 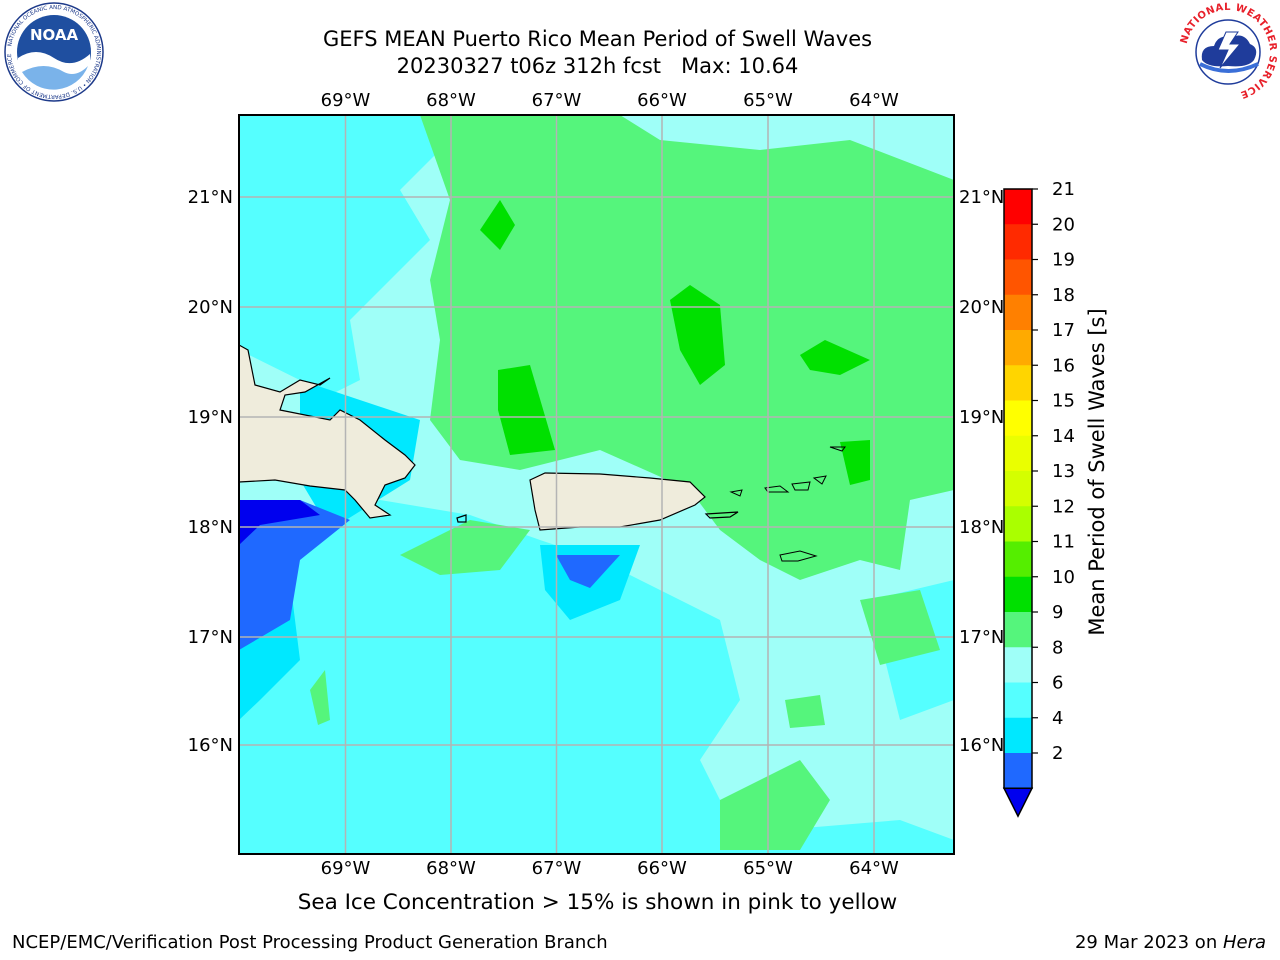 What do you see at coordinates (210, 637) in the screenshot?
I see `lat-label-left: 17°N` at bounding box center [210, 637].